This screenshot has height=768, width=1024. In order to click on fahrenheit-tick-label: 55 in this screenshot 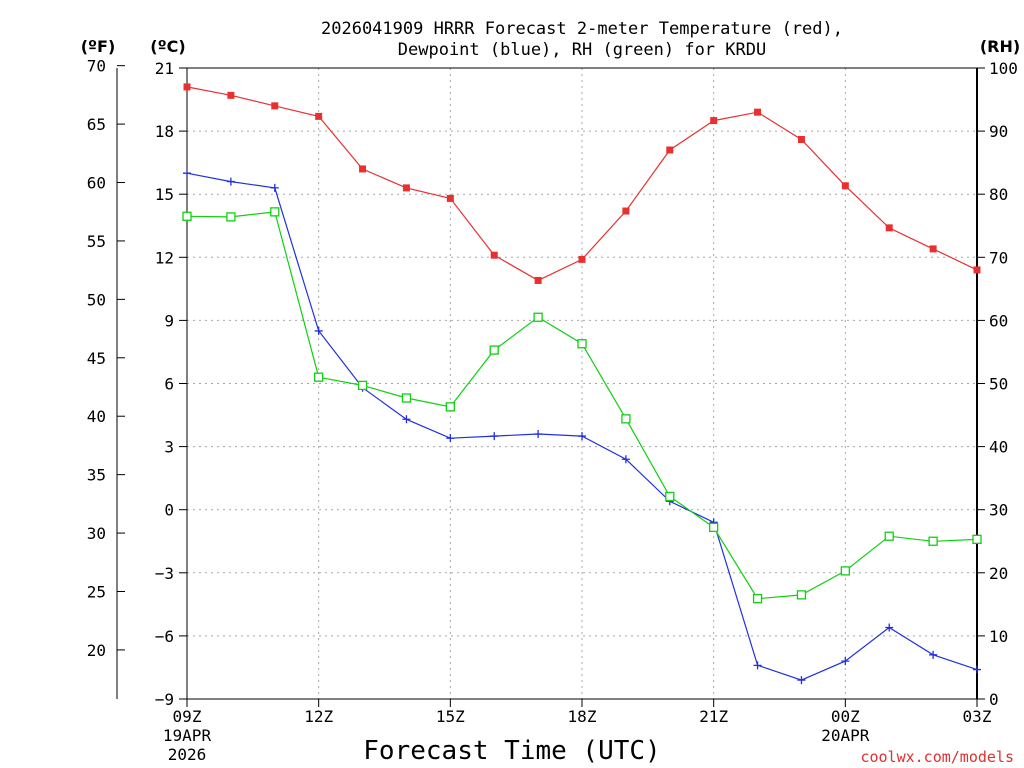, I will do `click(96, 241)`.